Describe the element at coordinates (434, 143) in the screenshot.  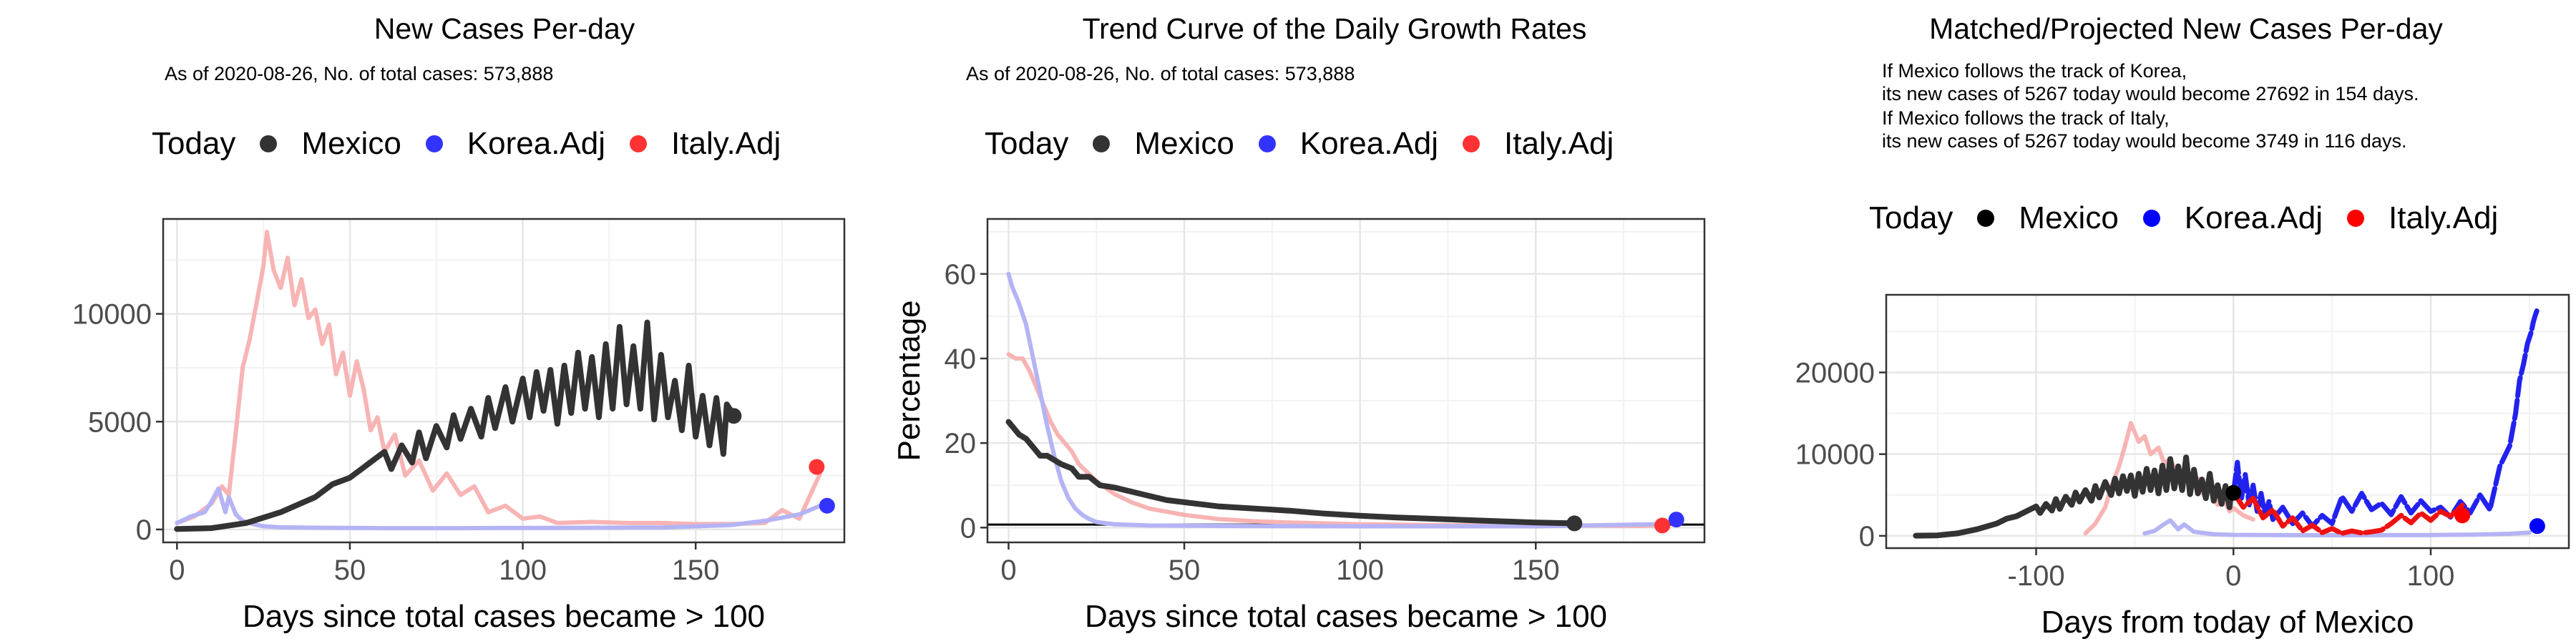
I see `legend-key-korea` at that location.